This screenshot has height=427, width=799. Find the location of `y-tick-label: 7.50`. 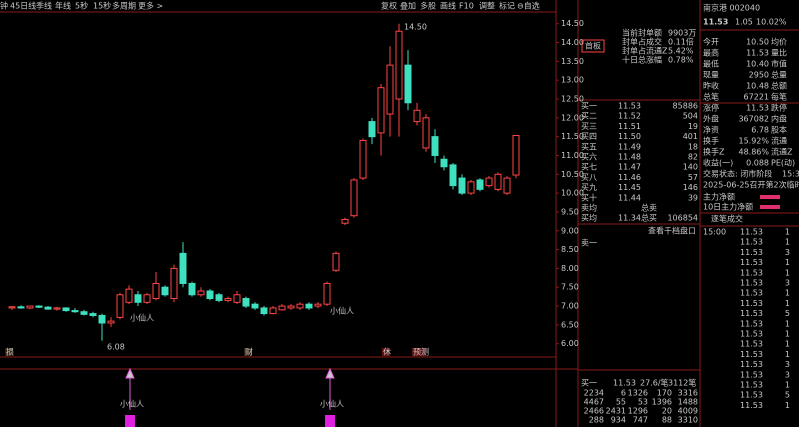

y-tick-label: 7.50 is located at coordinates (570, 287).